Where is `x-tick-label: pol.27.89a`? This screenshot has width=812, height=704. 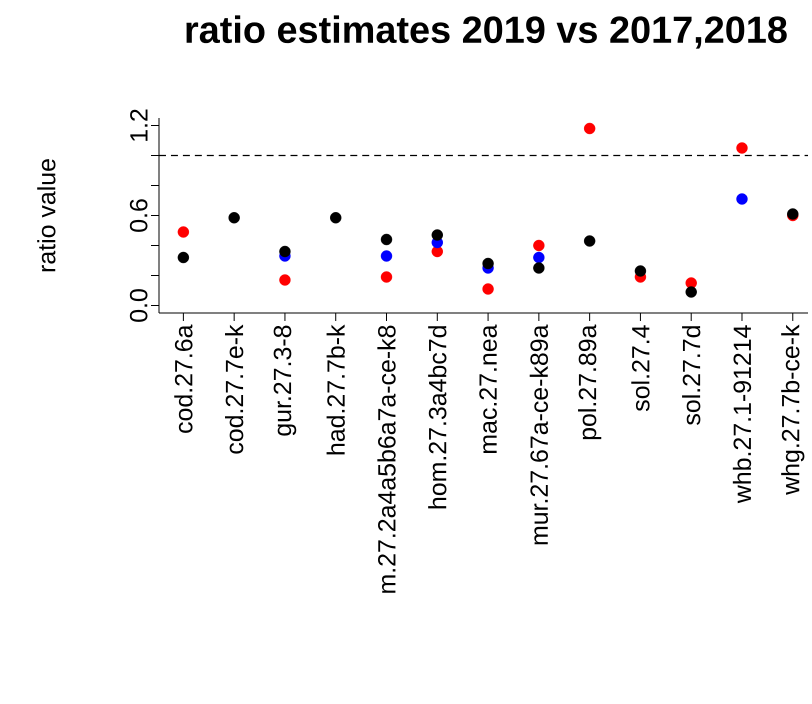
x-tick-label: pol.27.89a is located at coordinates (590, 382).